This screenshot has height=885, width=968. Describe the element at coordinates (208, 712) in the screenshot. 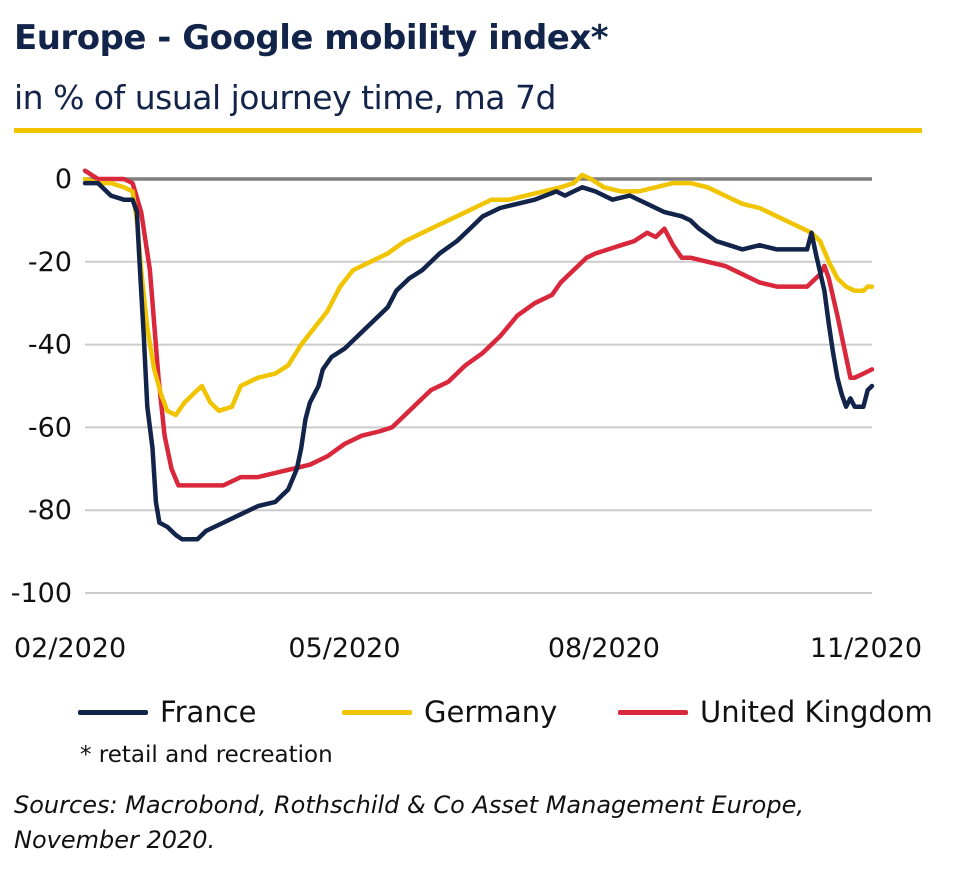

I see `legend-label-france: France` at that location.